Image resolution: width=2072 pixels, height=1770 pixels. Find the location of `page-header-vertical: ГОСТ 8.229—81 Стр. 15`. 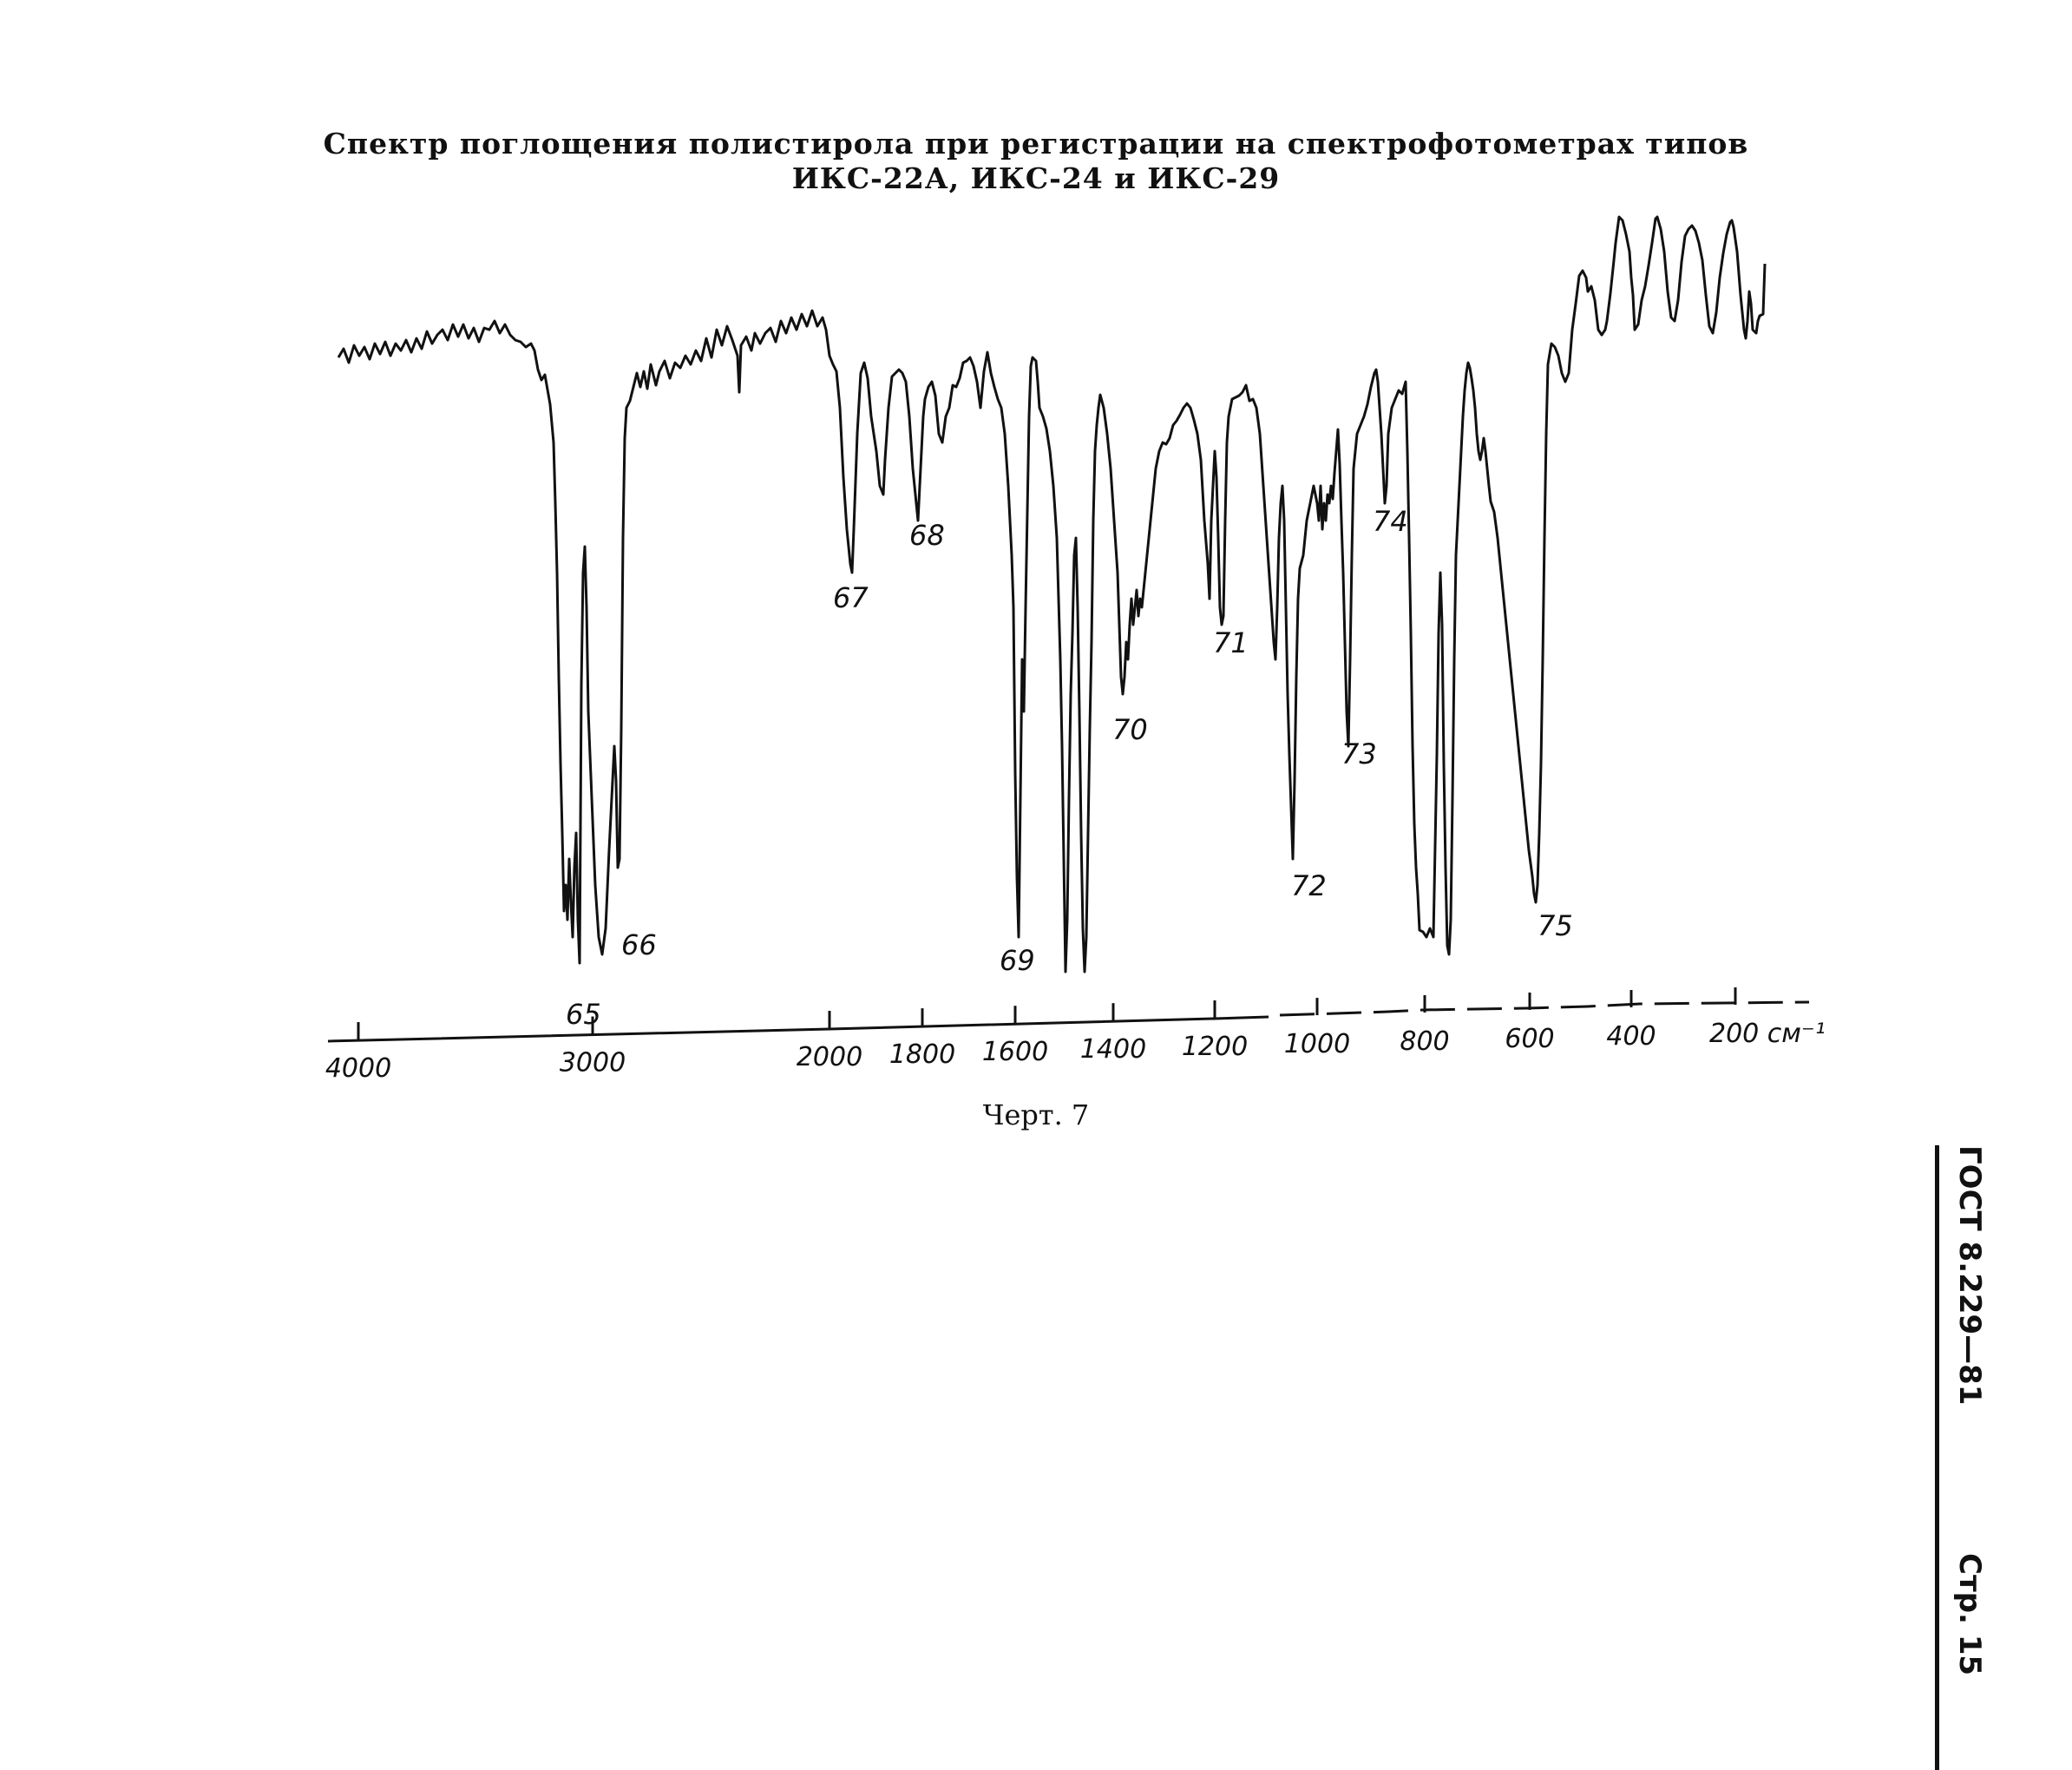

page-header-vertical: ГОСТ 8.229—81 Стр. 15 is located at coordinates (1961, 1458).